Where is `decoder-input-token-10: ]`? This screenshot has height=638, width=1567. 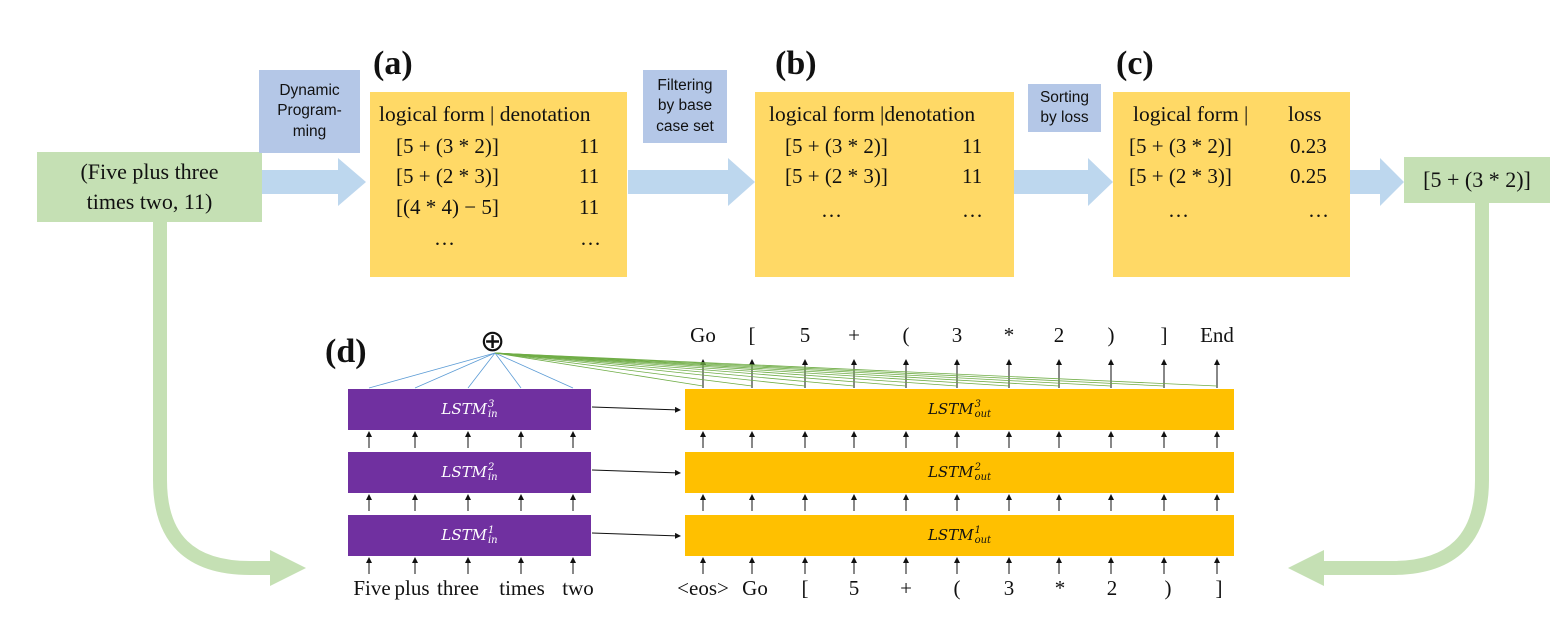
decoder-input-token-10: ] is located at coordinates (1219, 588).